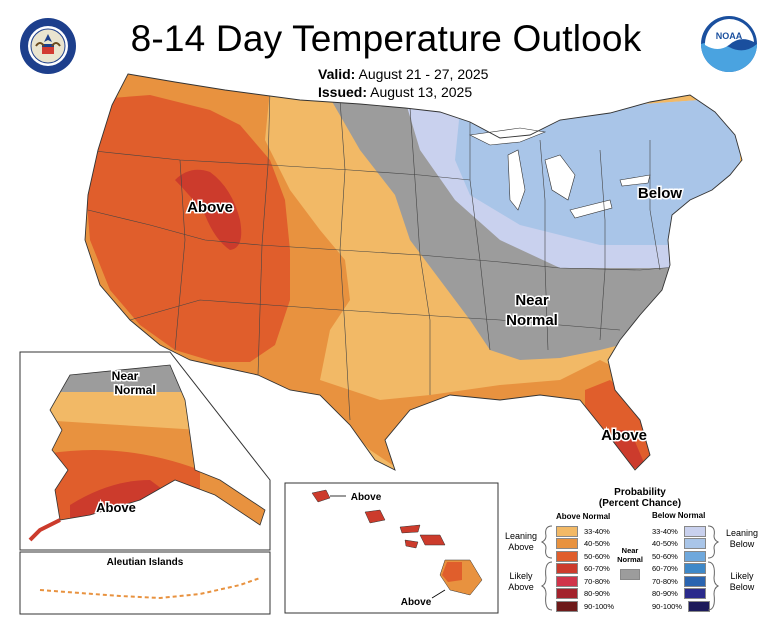  What do you see at coordinates (597, 531) in the screenshot?
I see `legend-above-label: 33-40%` at bounding box center [597, 531].